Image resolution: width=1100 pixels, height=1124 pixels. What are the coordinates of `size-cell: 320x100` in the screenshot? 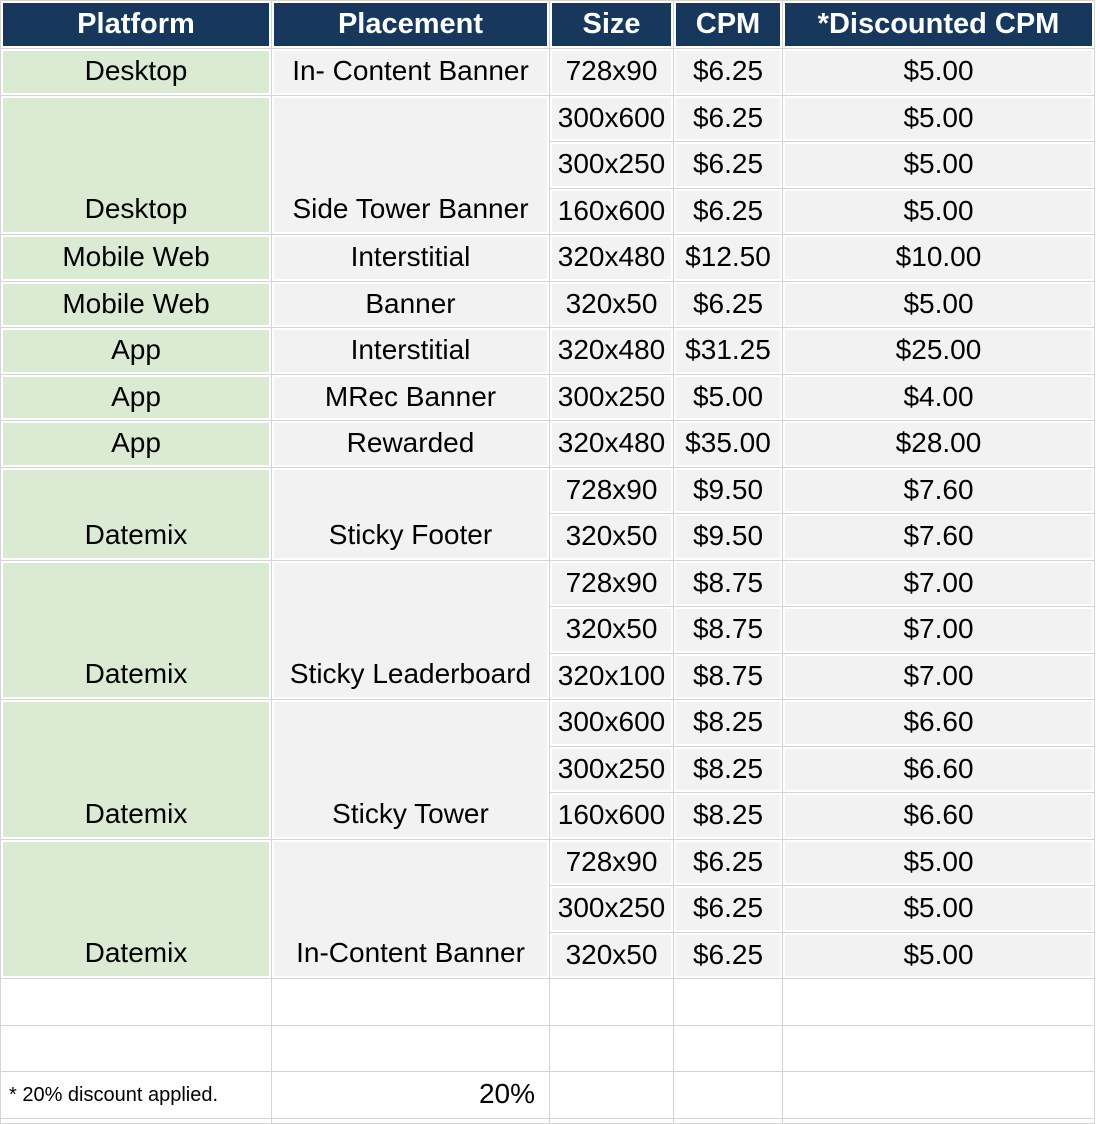 It's located at (611, 676).